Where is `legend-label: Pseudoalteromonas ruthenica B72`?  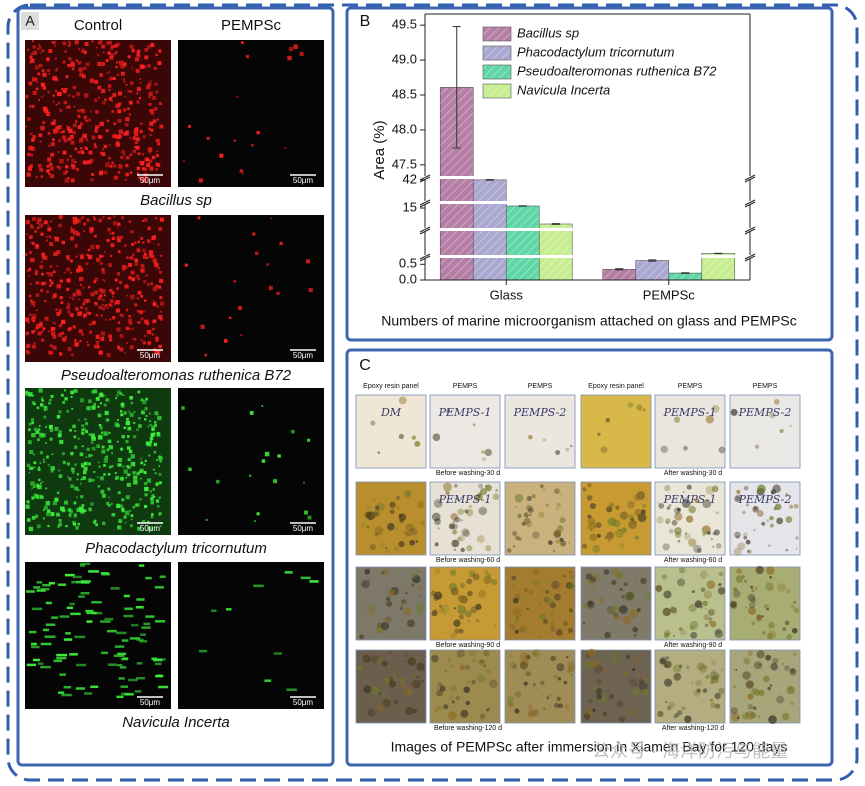 legend-label: Pseudoalteromonas ruthenica B72 is located at coordinates (617, 70).